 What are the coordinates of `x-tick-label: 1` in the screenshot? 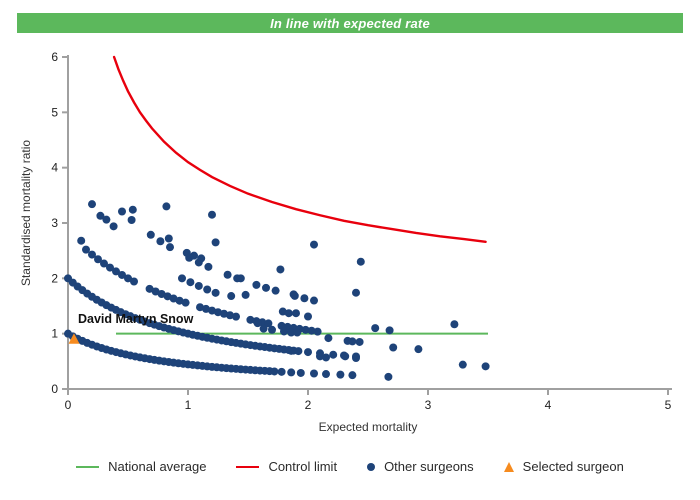 It's located at (188, 405).